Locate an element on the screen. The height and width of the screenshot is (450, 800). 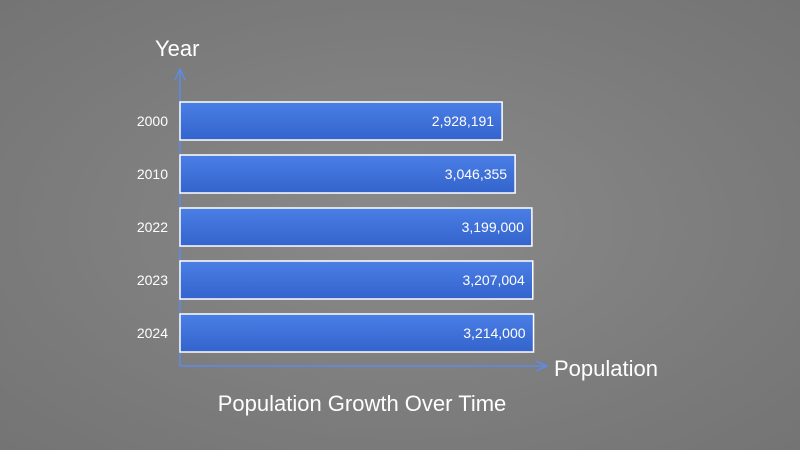
value-label-2022: 3,199,000 is located at coordinates (493, 227).